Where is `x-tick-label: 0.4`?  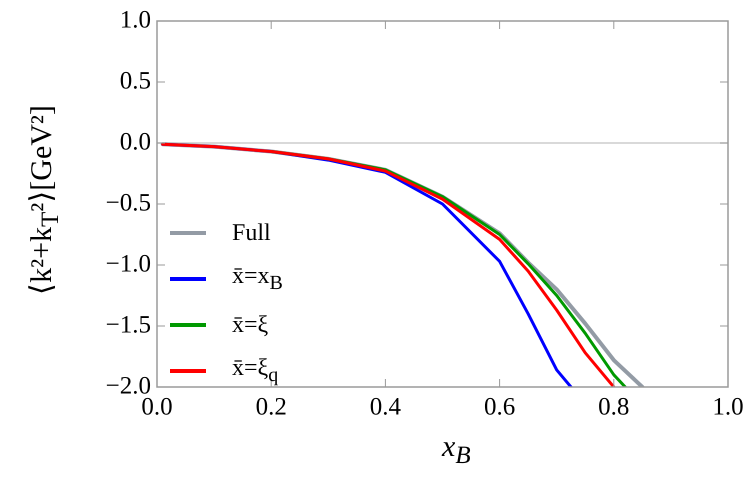 x-tick-label: 0.4 is located at coordinates (386, 407).